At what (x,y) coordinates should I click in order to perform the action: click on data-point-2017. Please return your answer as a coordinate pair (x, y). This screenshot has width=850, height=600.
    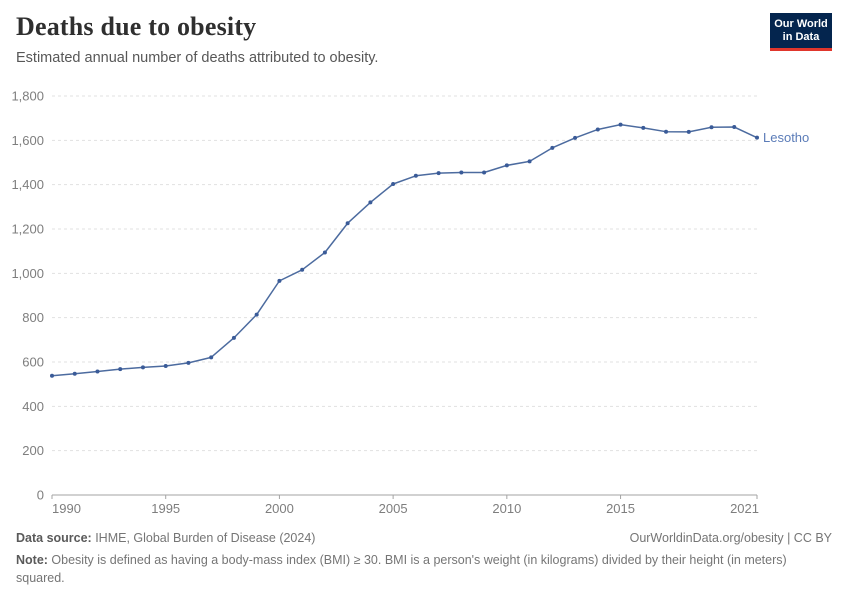
    Looking at the image, I should click on (666, 131).